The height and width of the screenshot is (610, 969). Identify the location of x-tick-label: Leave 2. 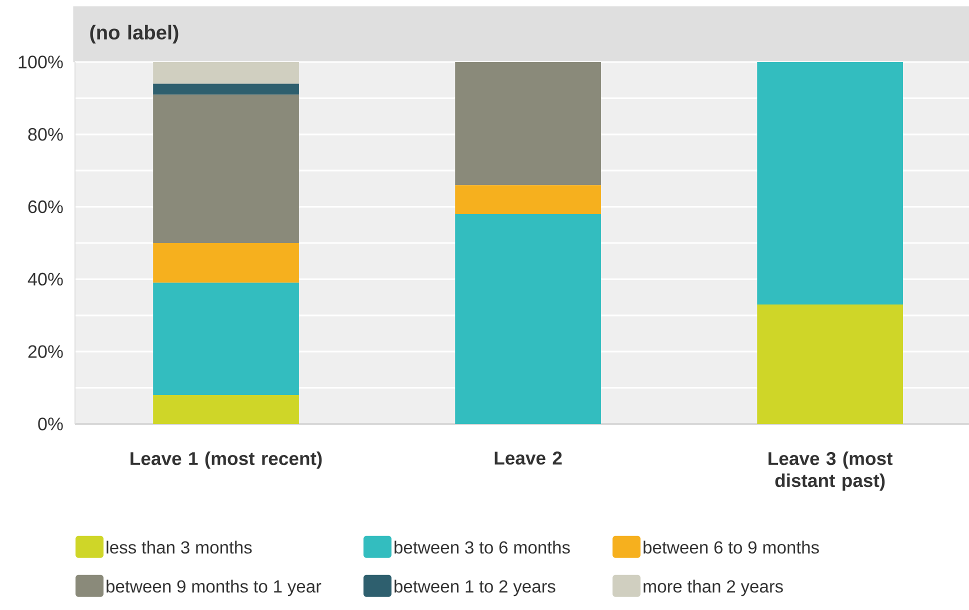
(528, 458).